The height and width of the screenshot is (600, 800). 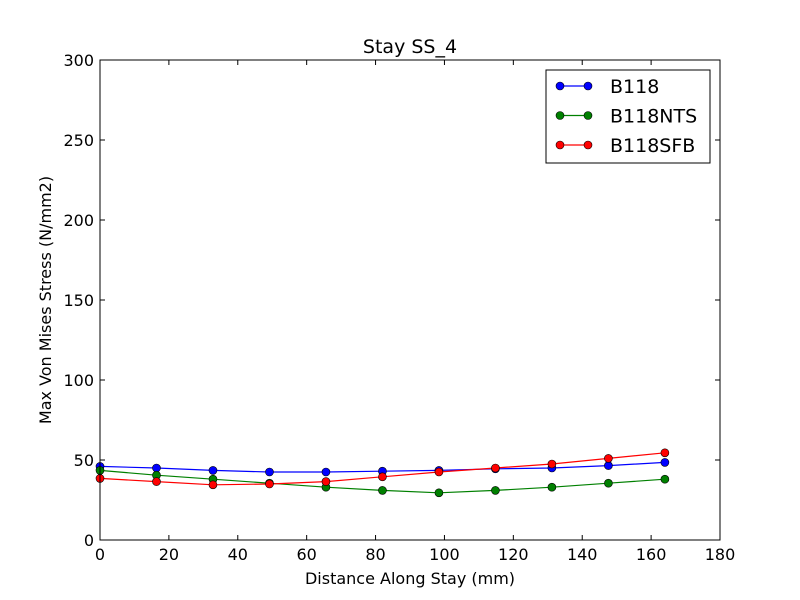 What do you see at coordinates (634, 87) in the screenshot?
I see `legend-label-0: B118` at bounding box center [634, 87].